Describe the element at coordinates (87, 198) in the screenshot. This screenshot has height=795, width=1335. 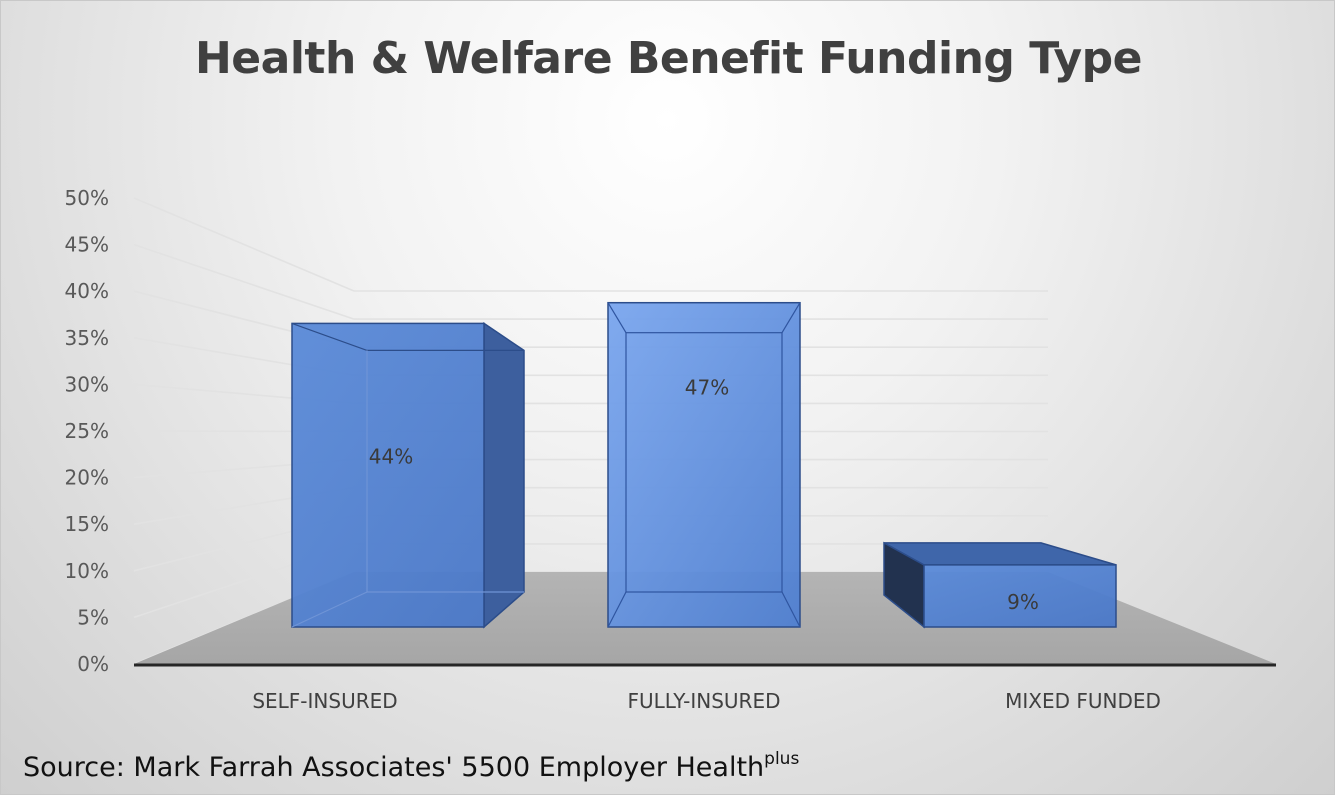
I see `y-tick-label: 50%` at that location.